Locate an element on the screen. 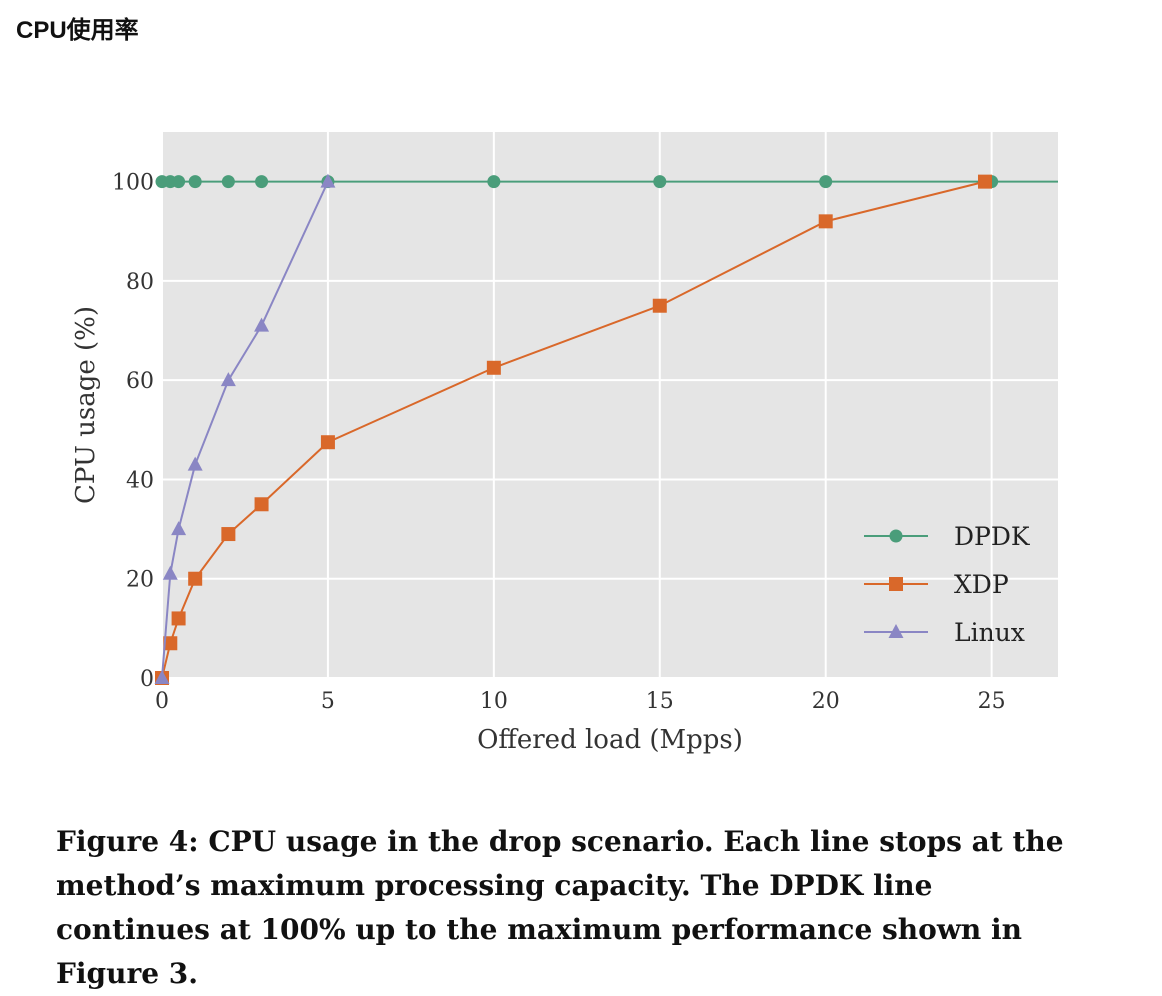  page-heading: CPU使用率 is located at coordinates (77, 30).